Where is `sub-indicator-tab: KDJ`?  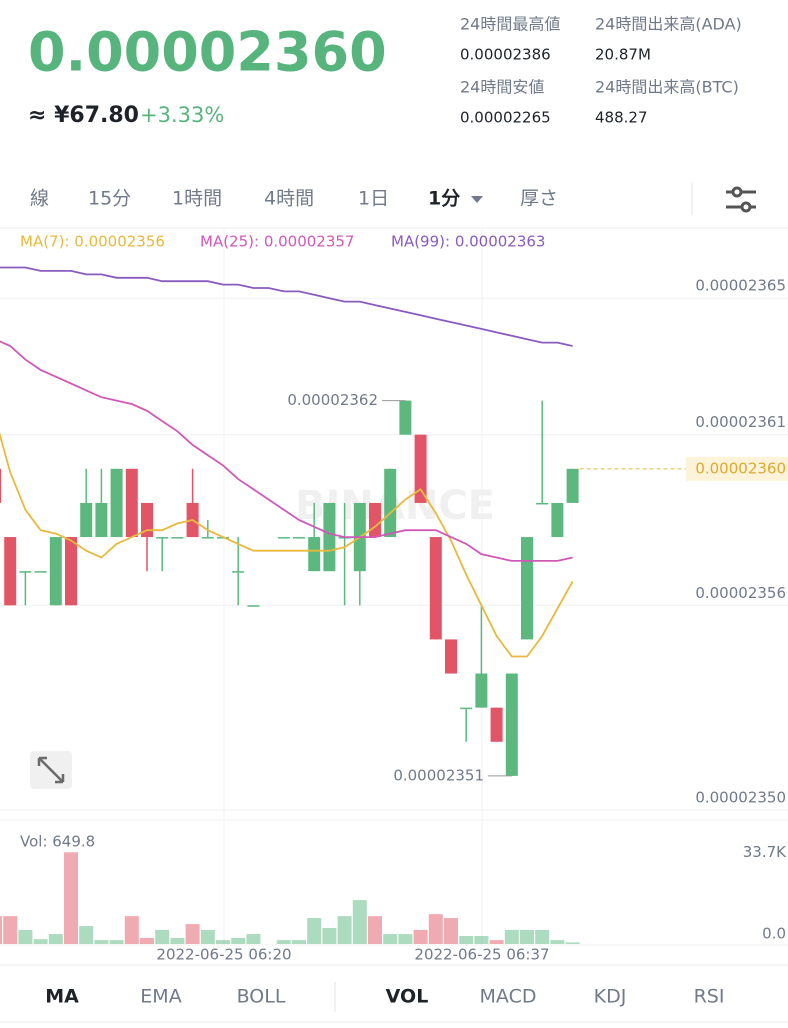
sub-indicator-tab: KDJ is located at coordinates (610, 997).